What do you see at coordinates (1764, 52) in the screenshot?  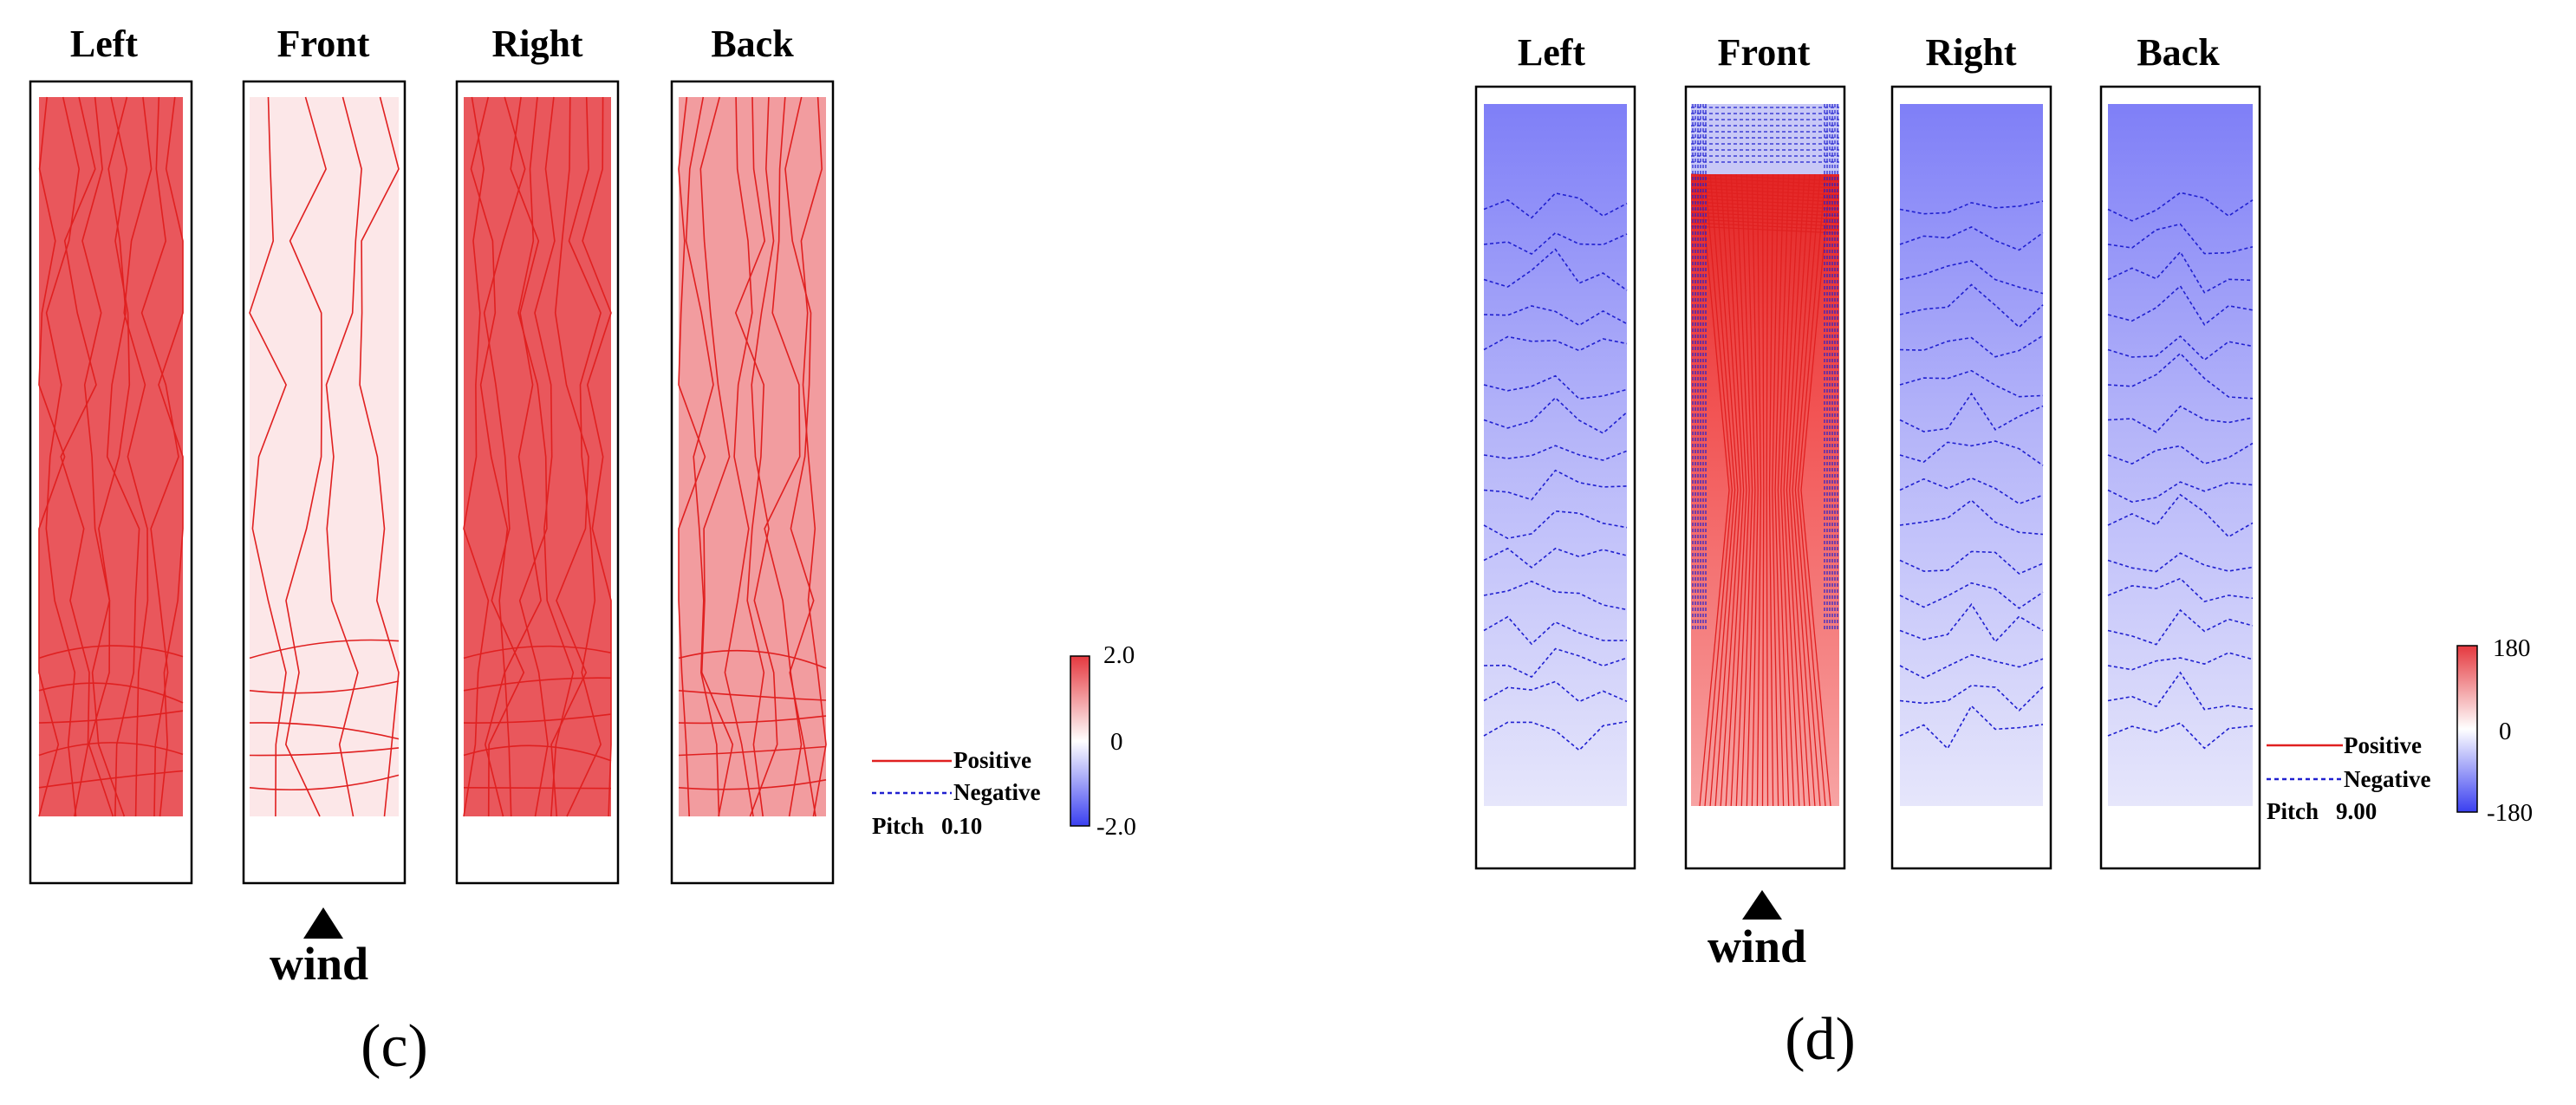 I see `panel-title-d-front: Front` at bounding box center [1764, 52].